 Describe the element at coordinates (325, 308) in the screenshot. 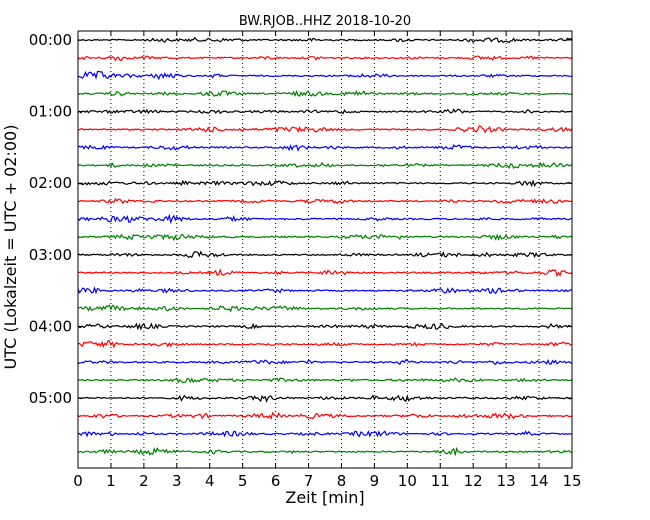

I see `trace-03:45` at that location.